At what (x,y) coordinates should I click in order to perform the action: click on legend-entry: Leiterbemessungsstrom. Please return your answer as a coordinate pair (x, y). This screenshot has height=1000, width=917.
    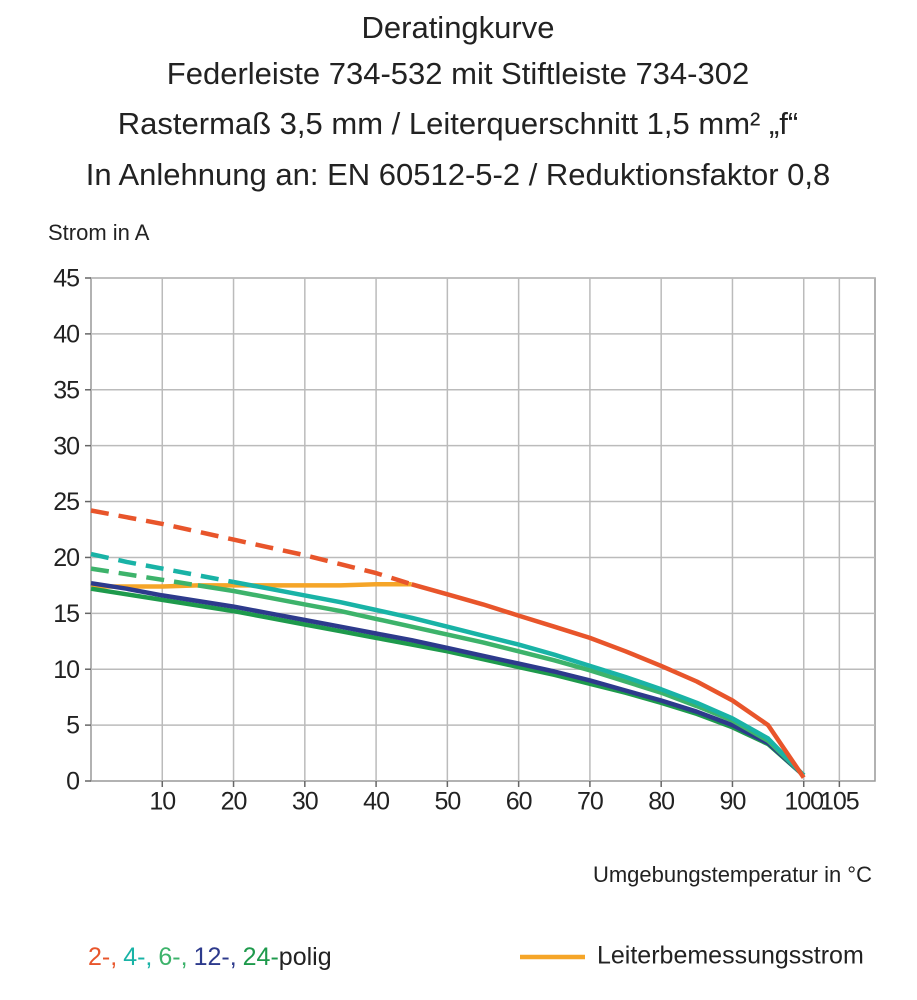
    Looking at the image, I should click on (730, 956).